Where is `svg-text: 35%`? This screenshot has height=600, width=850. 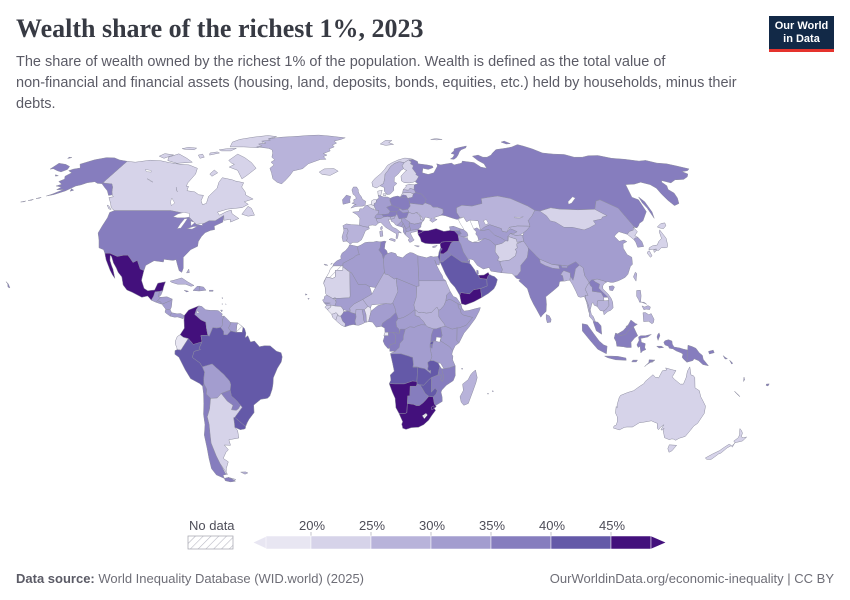 svg-text: 35% is located at coordinates (492, 525).